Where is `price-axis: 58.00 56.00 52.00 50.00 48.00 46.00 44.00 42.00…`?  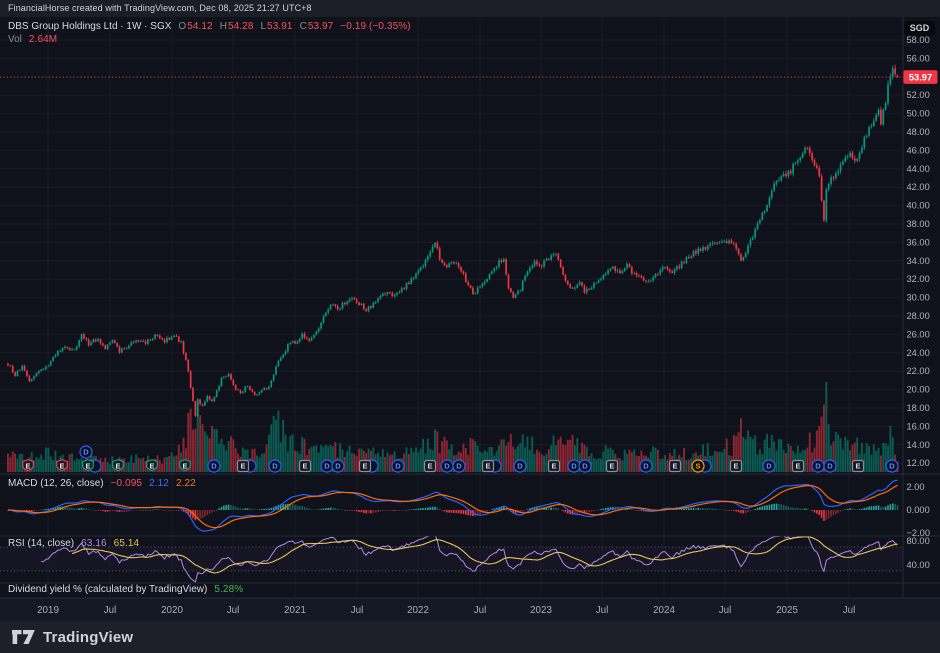
price-axis: 58.00 56.00 52.00 50.00 48.00 46.00 44.00 42.00… is located at coordinates (920, 295).